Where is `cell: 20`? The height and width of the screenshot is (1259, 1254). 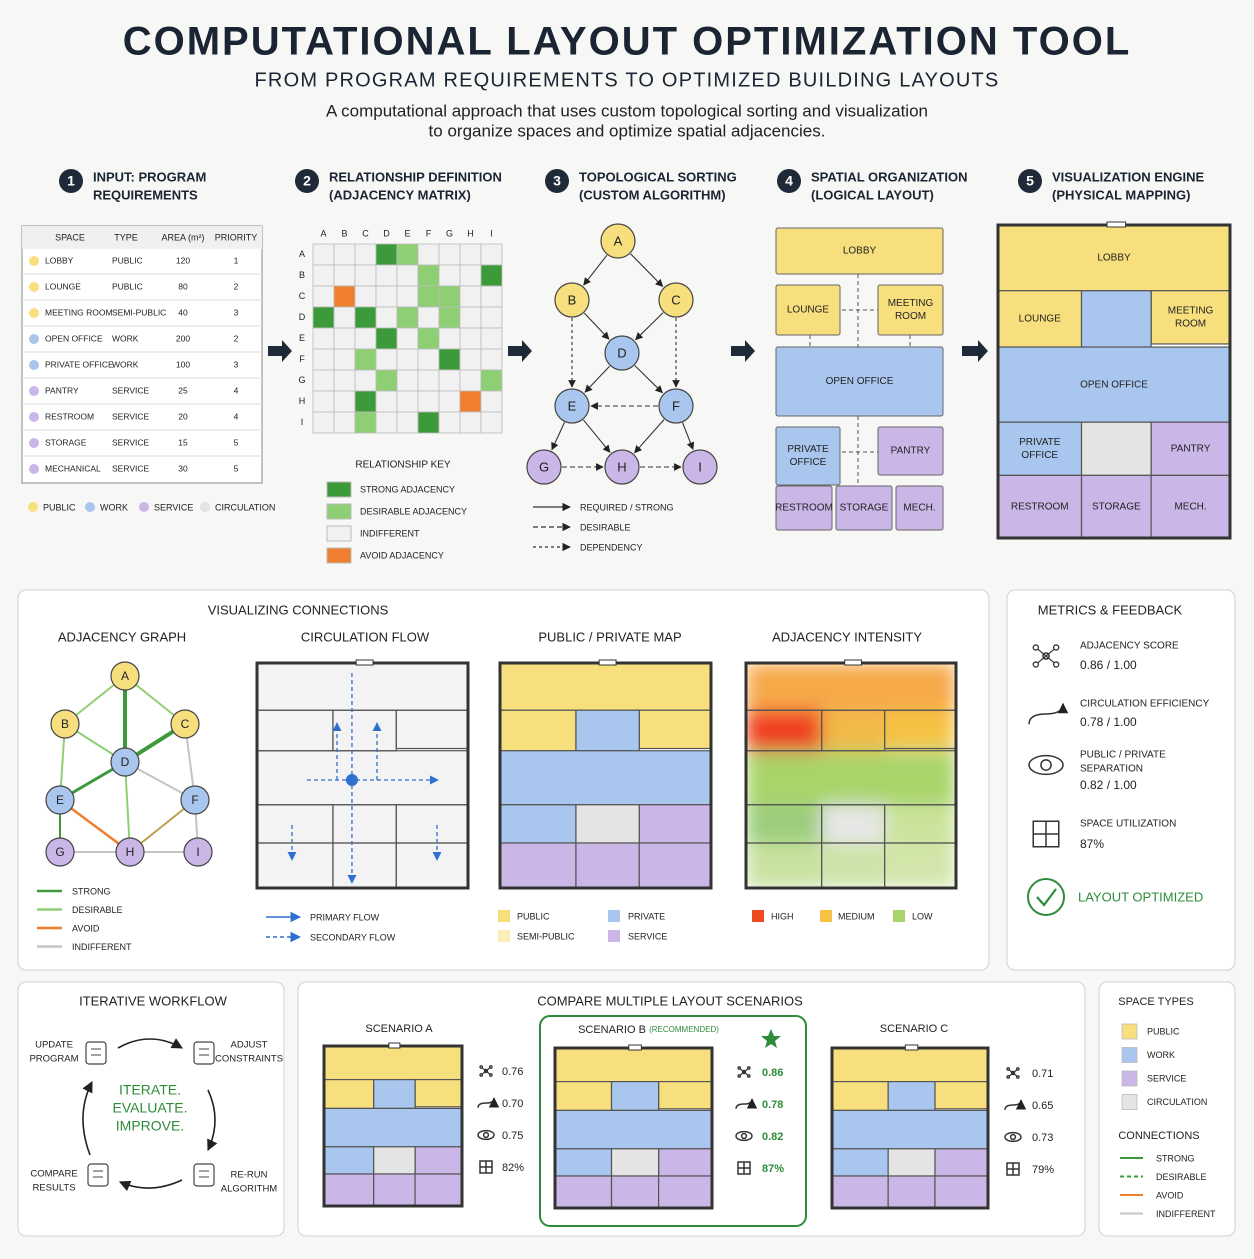 cell: 20 is located at coordinates (183, 416).